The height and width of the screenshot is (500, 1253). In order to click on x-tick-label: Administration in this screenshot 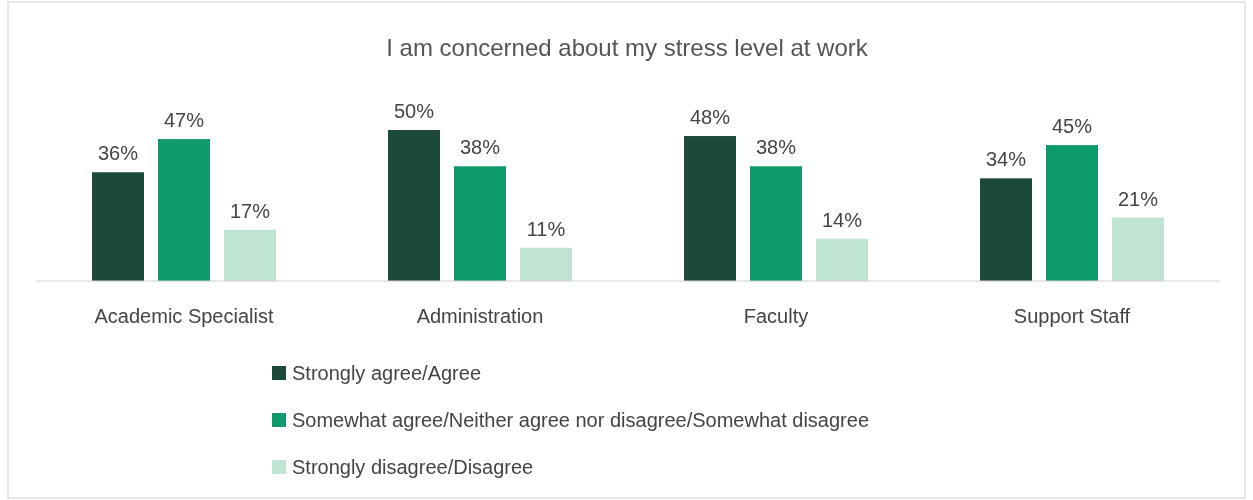, I will do `click(480, 316)`.